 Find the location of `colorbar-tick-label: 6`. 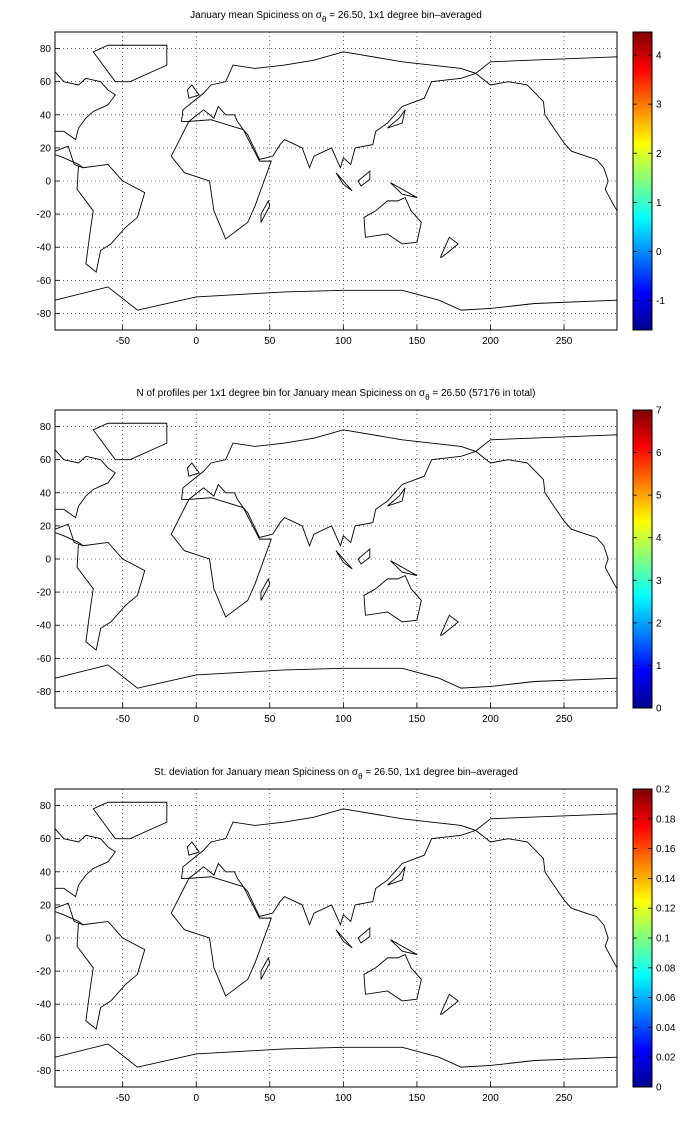

colorbar-tick-label: 6 is located at coordinates (659, 453).